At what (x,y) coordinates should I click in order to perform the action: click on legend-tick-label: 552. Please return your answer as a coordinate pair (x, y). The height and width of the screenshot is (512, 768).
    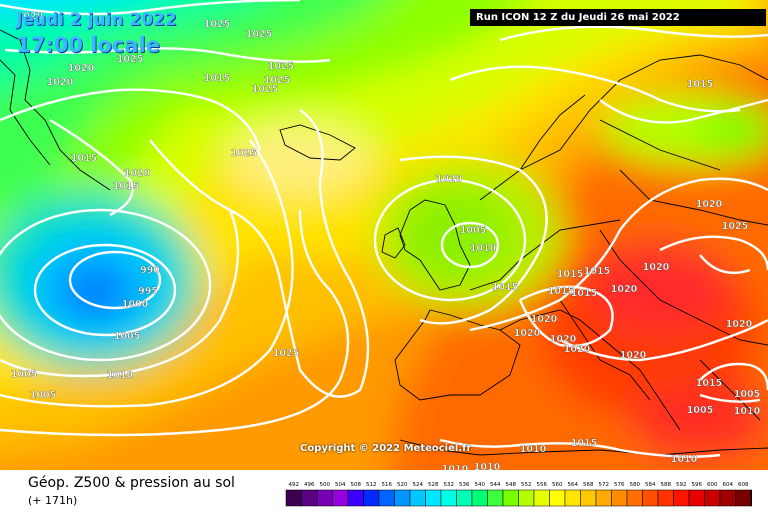
    Looking at the image, I should click on (526, 485).